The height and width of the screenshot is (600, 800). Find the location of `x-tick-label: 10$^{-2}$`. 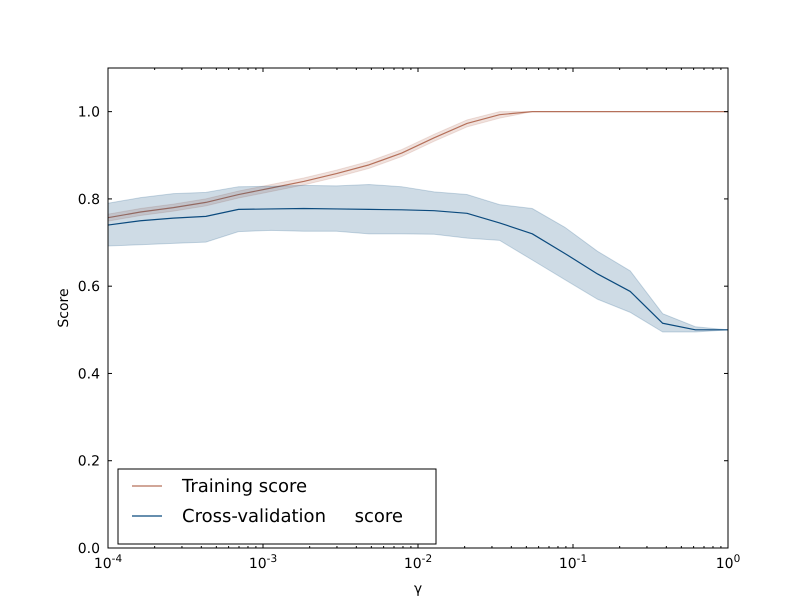

x-tick-label: 10$^{-2}$ is located at coordinates (418, 562).